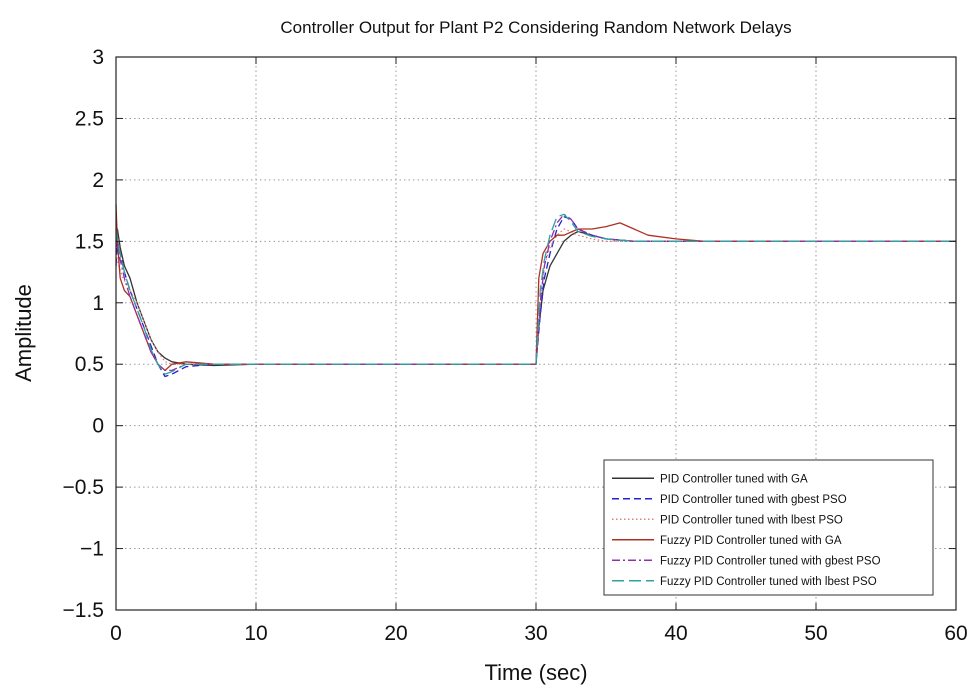 The width and height of the screenshot is (972, 692). I want to click on x-tick-label: 30, so click(535, 633).